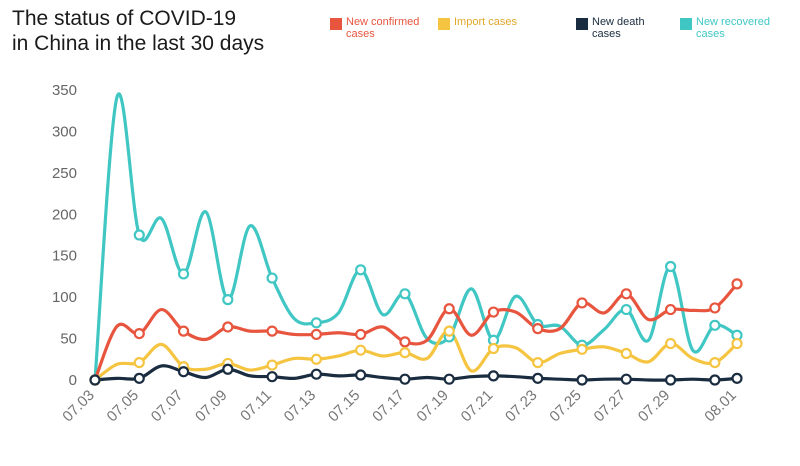 This screenshot has width=800, height=466. Describe the element at coordinates (485, 22) in the screenshot. I see `legend-label: Import cases` at that location.